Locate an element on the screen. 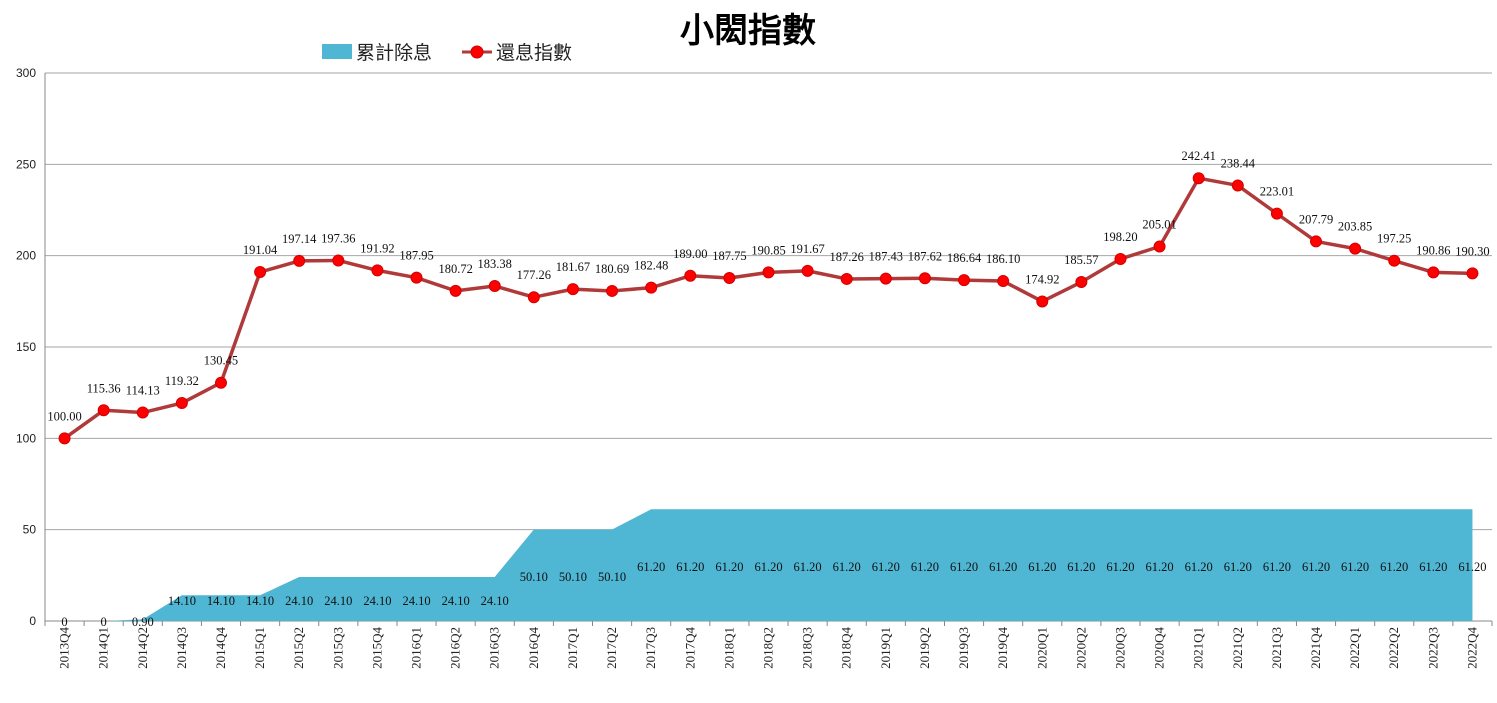 This screenshot has height=703, width=1497. x-tick-label: 2018Q4 is located at coordinates (846, 648).